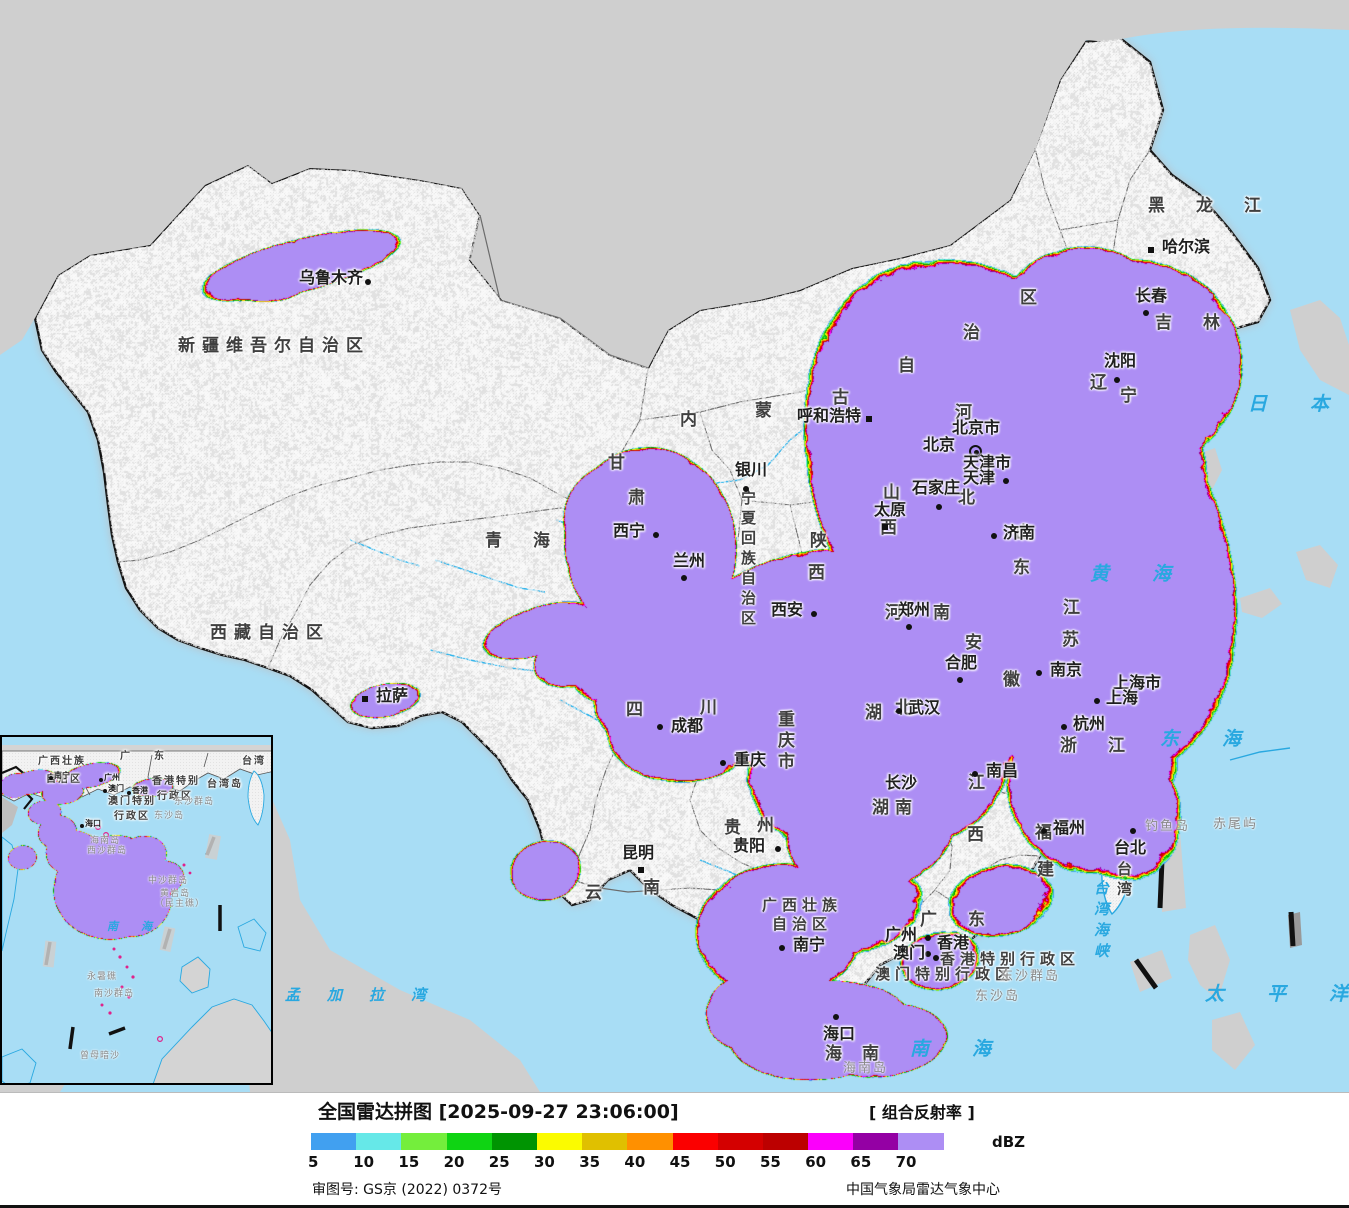 This screenshot has width=1349, height=1208. What do you see at coordinates (132, 816) in the screenshot?
I see `inset-province-label-9: 行政区` at bounding box center [132, 816].